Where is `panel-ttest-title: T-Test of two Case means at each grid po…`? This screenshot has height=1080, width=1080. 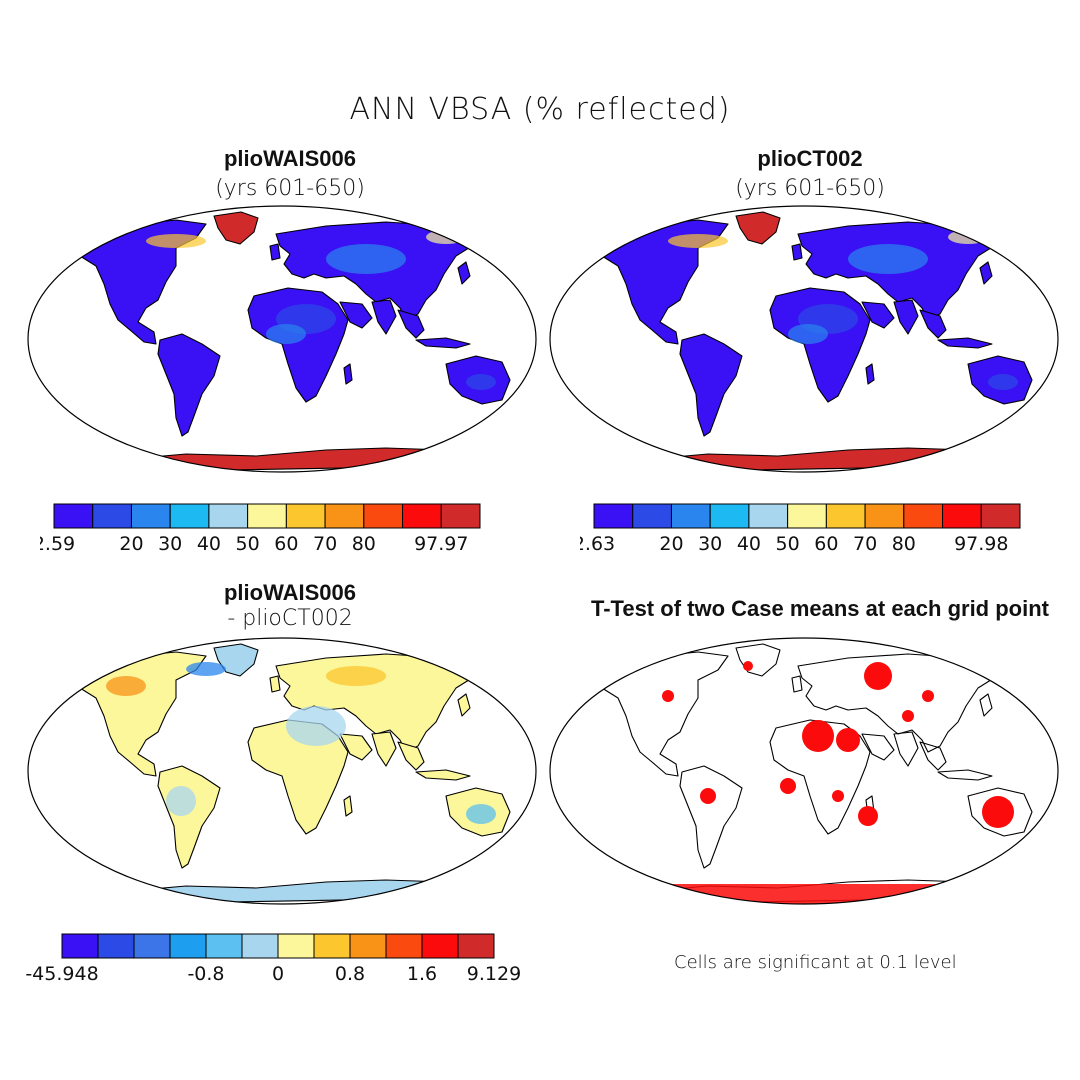
panel-ttest-title: T-Test of two Case means at each grid po… is located at coordinates (819, 608).